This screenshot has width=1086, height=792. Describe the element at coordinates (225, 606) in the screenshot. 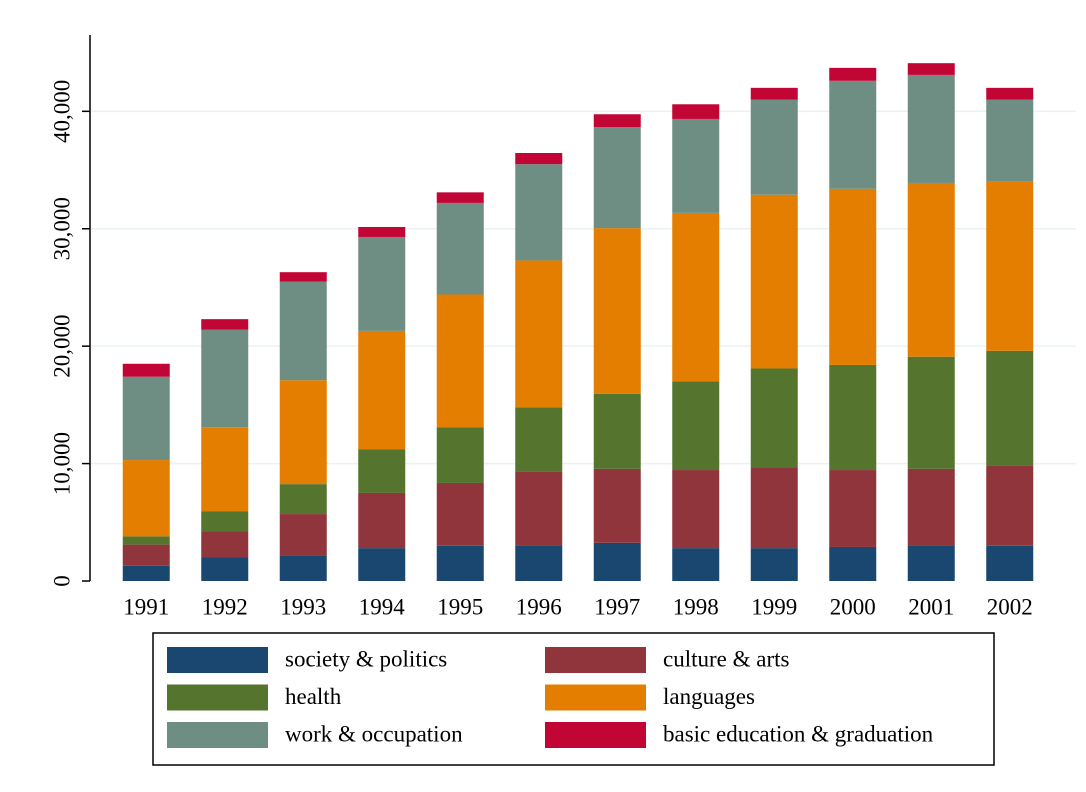

I see `x-tick-label: 1992` at that location.